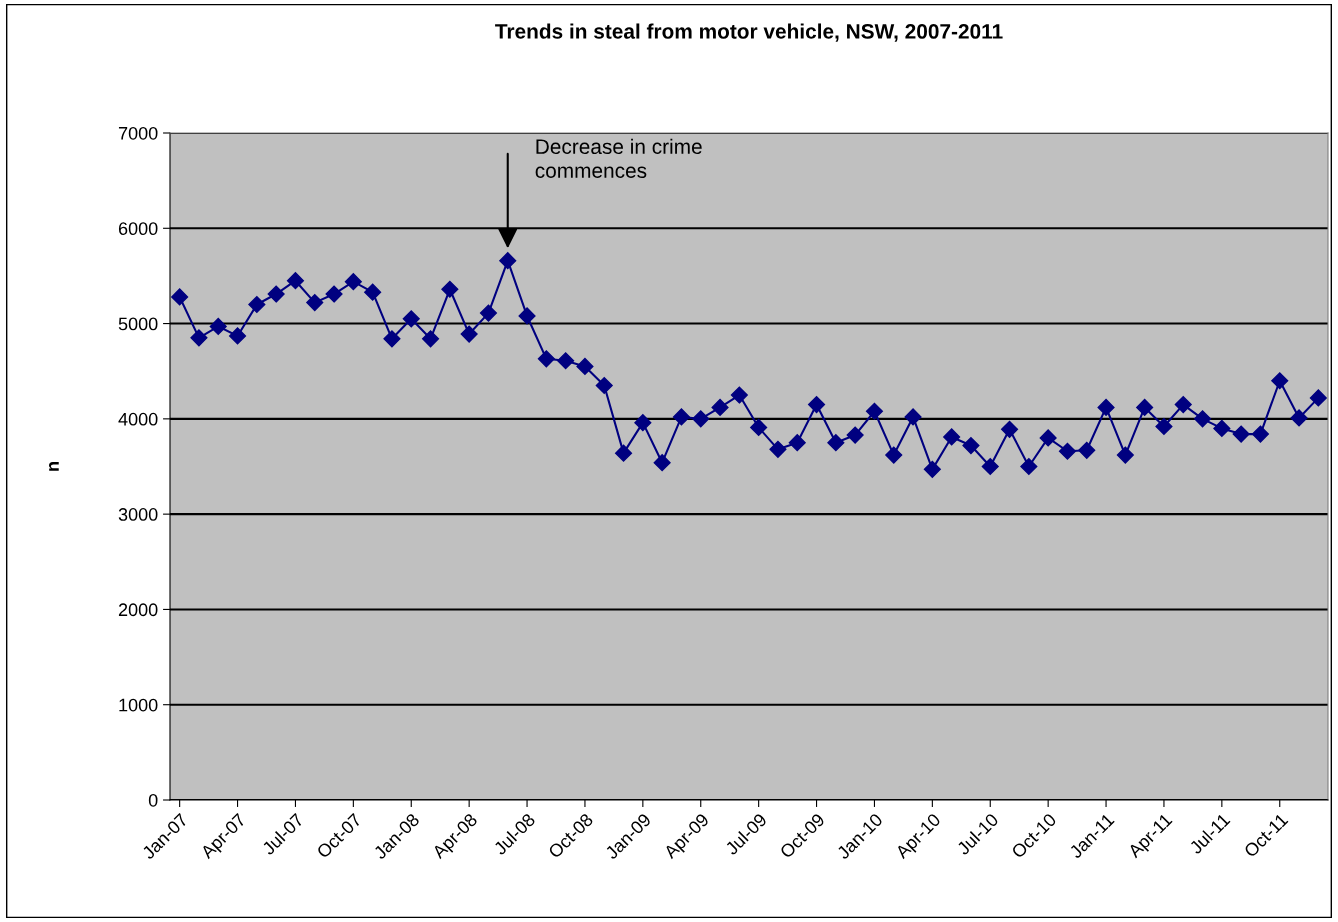 This screenshot has width=1338, height=922. What do you see at coordinates (618, 158) in the screenshot?
I see `annotation: Decrease in crime commences` at bounding box center [618, 158].